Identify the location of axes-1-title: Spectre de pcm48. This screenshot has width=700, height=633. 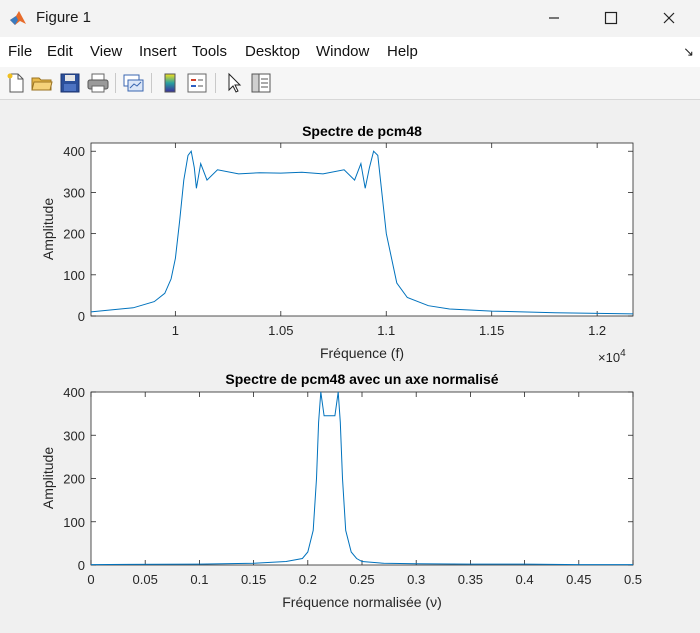
(362, 131).